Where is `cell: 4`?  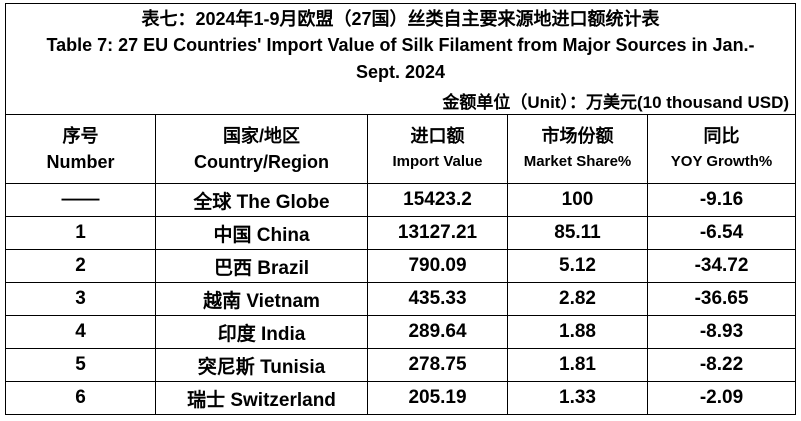 cell: 4 is located at coordinates (80, 332).